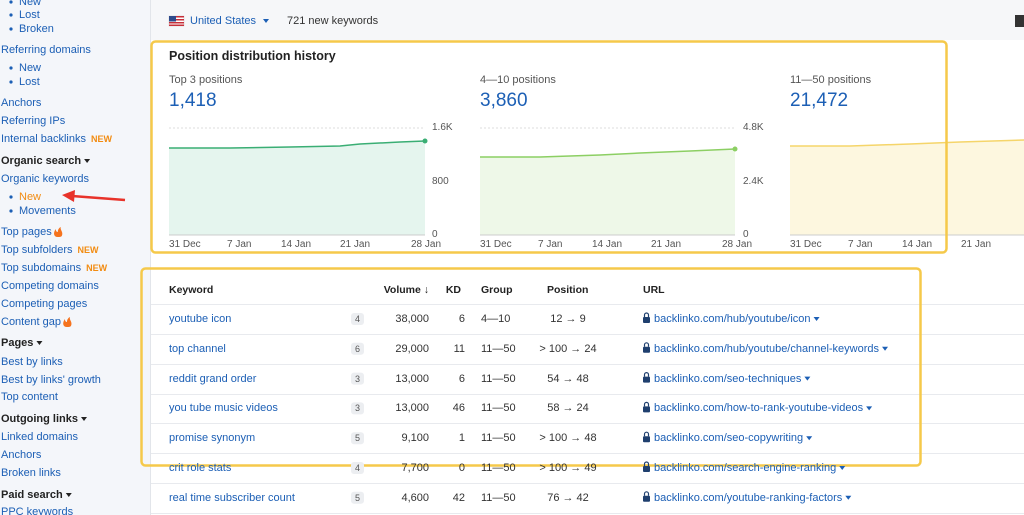 The image size is (1024, 515). Describe the element at coordinates (333, 21) in the screenshot. I see `summary-text: 721 new keywords` at that location.